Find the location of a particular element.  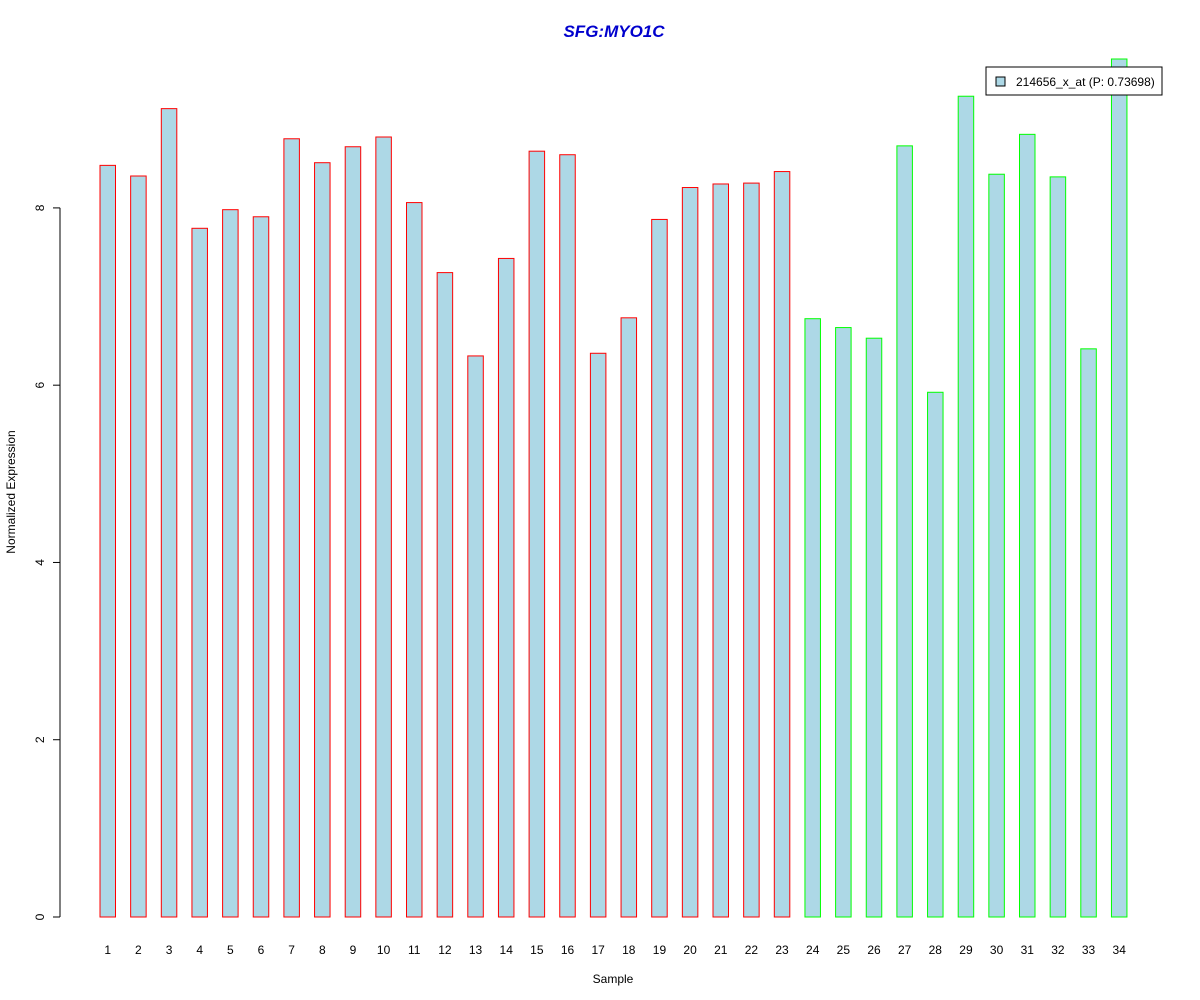

x-tick-label: 31 is located at coordinates (1028, 950).